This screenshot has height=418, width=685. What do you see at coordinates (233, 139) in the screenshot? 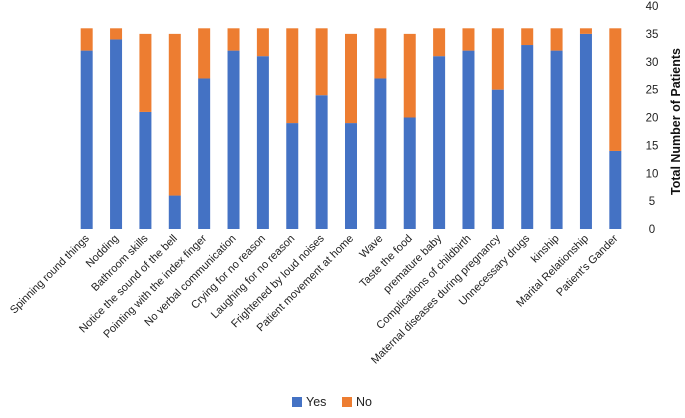
I see `bar-yes-no-verbal-communication` at bounding box center [233, 139].